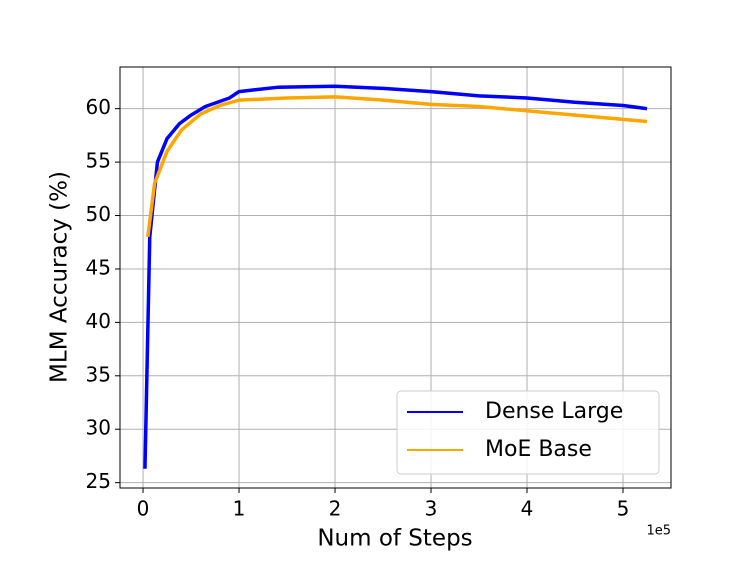 Image resolution: width=747 pixels, height=565 pixels. I want to click on y-tick-label: 60, so click(98, 107).